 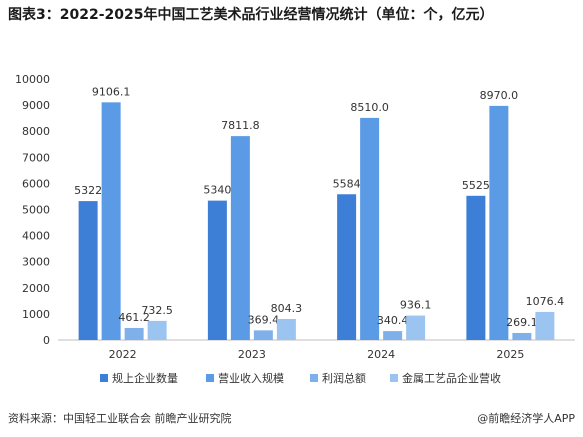 I want to click on data-label: 369.4, so click(x=264, y=319).